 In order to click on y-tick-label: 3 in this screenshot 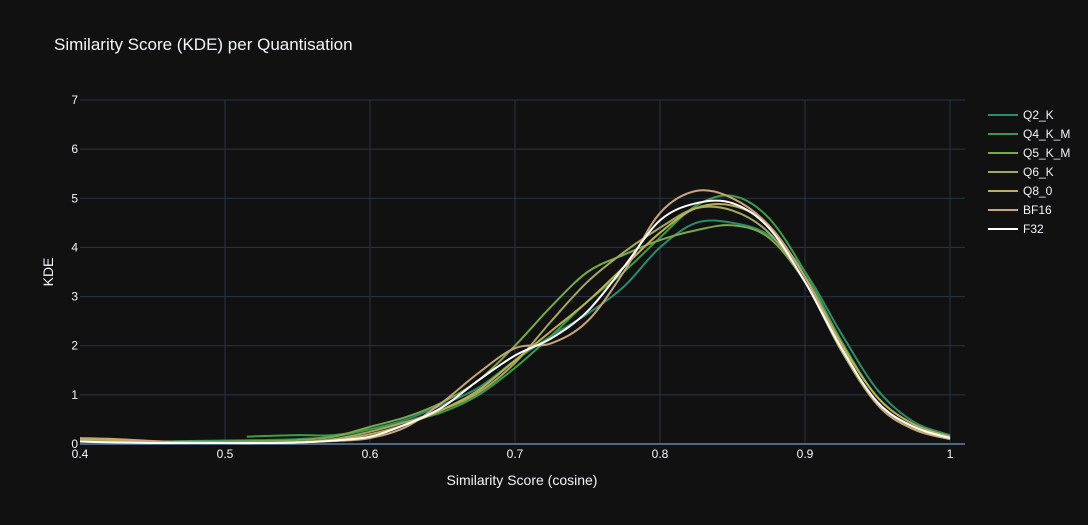, I will do `click(74, 297)`.